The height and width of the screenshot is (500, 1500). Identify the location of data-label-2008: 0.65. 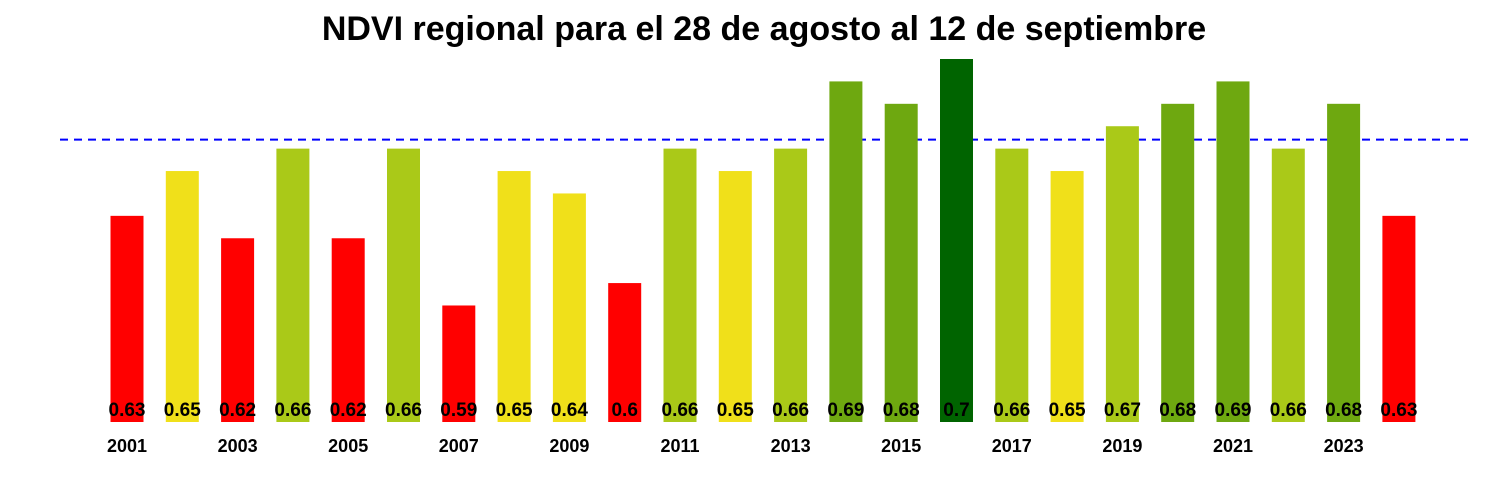
(514, 410).